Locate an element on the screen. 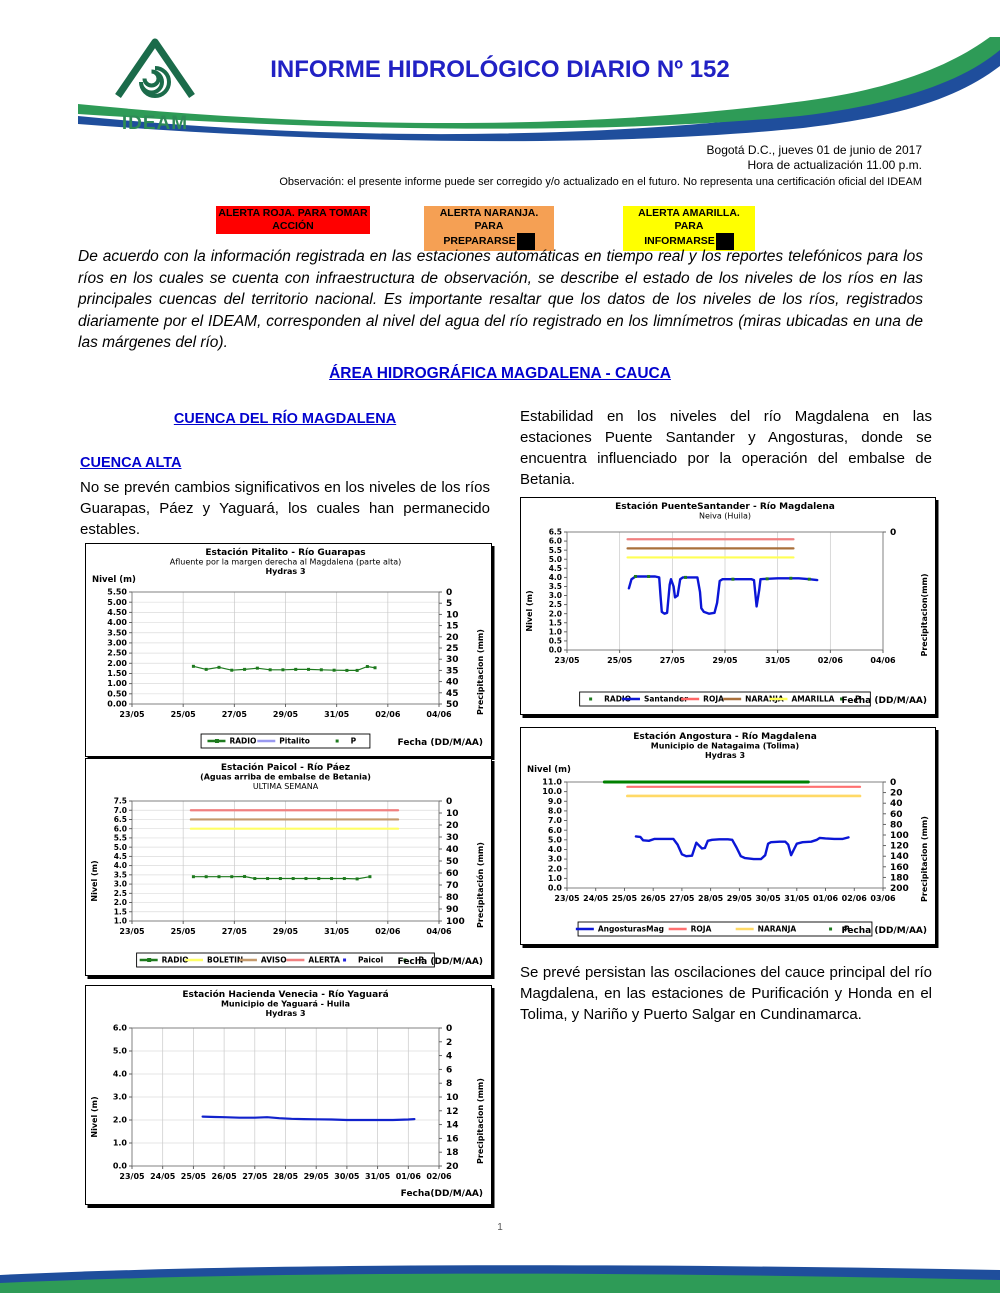  svg-text:Estación Angostura - Río Magda: Estación Angostura - Río Magdalena is located at coordinates (725, 736).